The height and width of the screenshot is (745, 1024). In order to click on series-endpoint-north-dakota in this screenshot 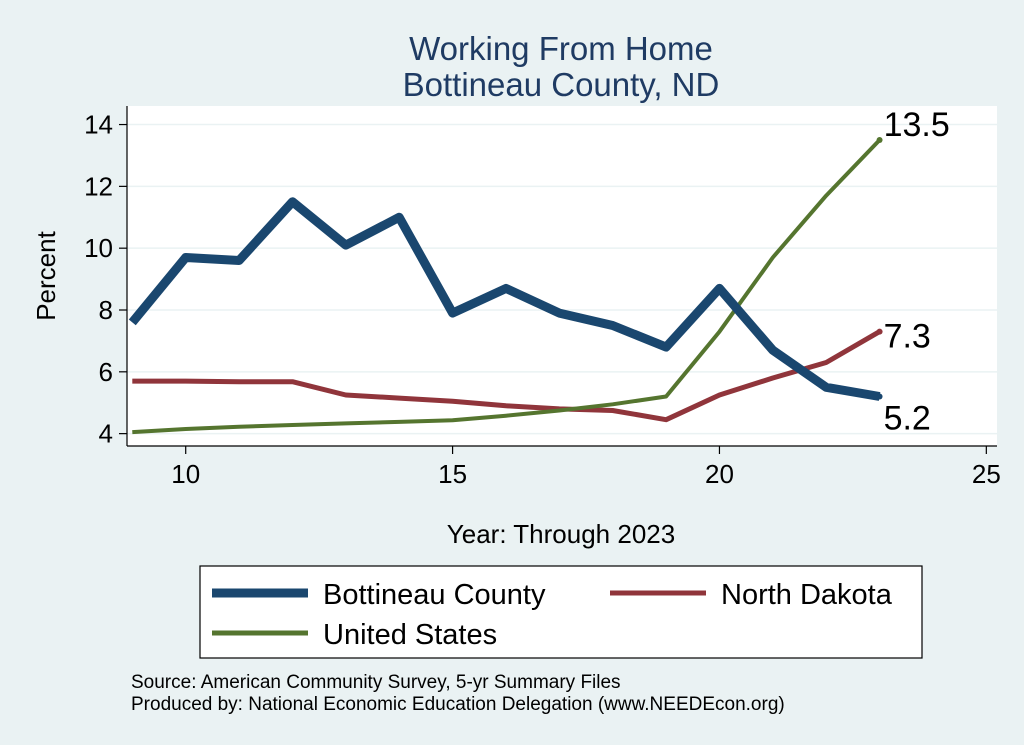, I will do `click(879, 331)`.